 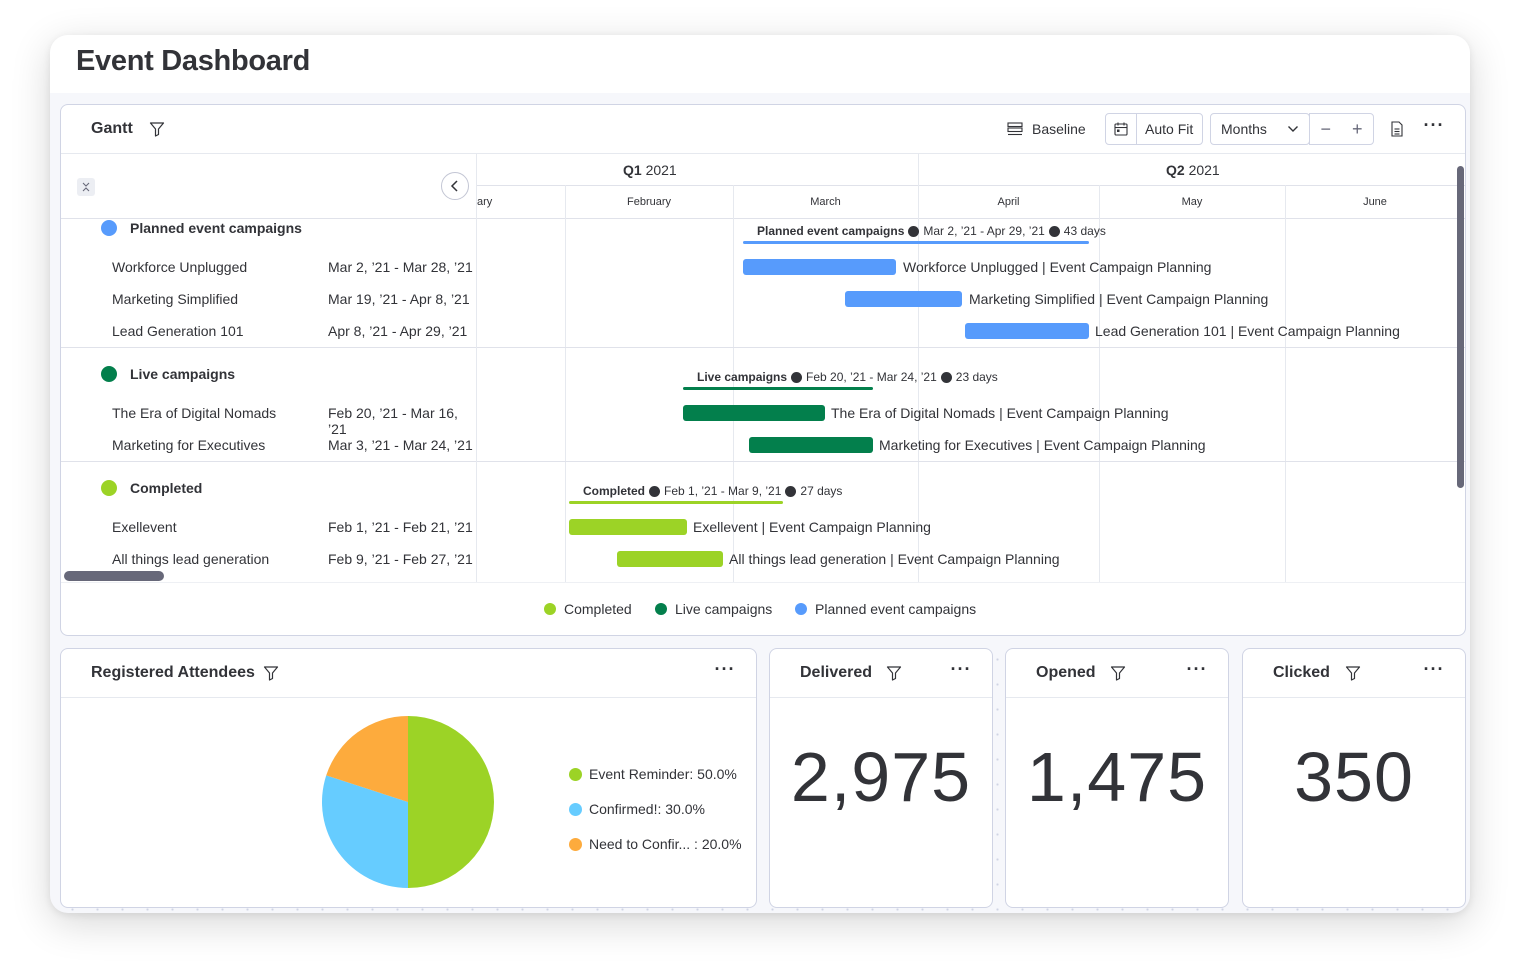 I want to click on attendees-title: Registered Attendees, so click(x=173, y=672).